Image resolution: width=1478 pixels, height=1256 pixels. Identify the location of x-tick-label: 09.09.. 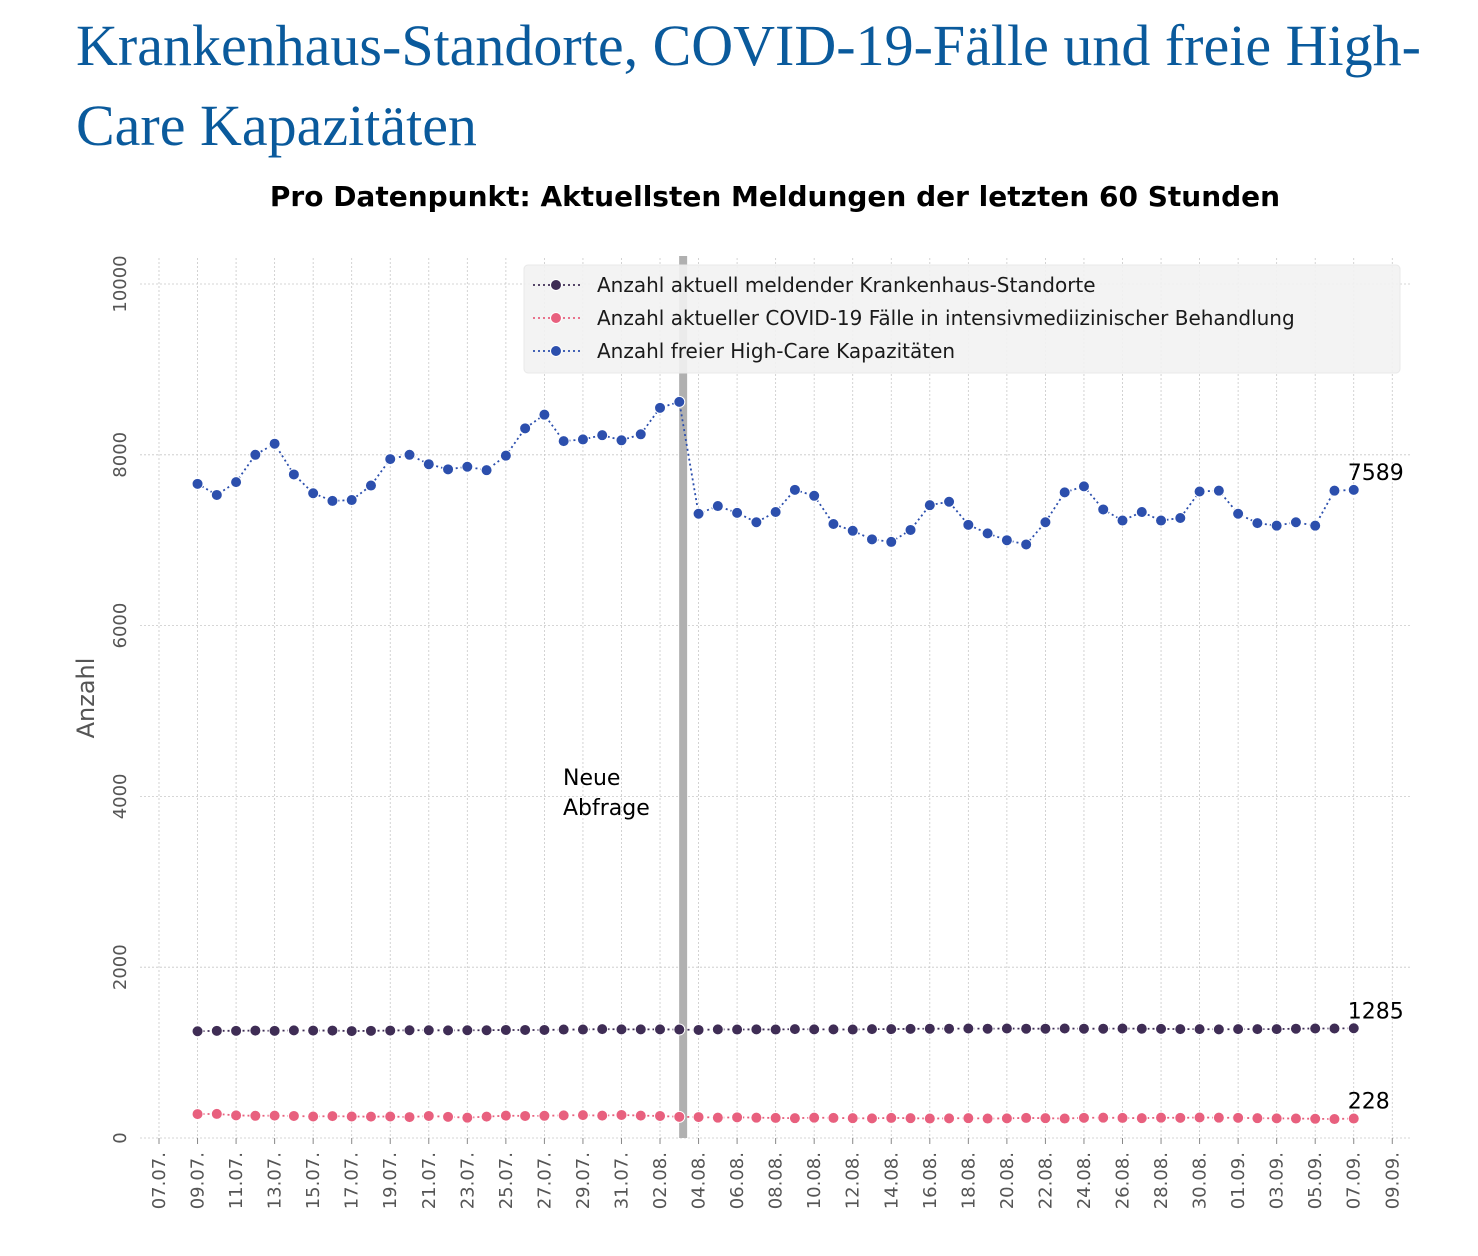
(1392, 1180).